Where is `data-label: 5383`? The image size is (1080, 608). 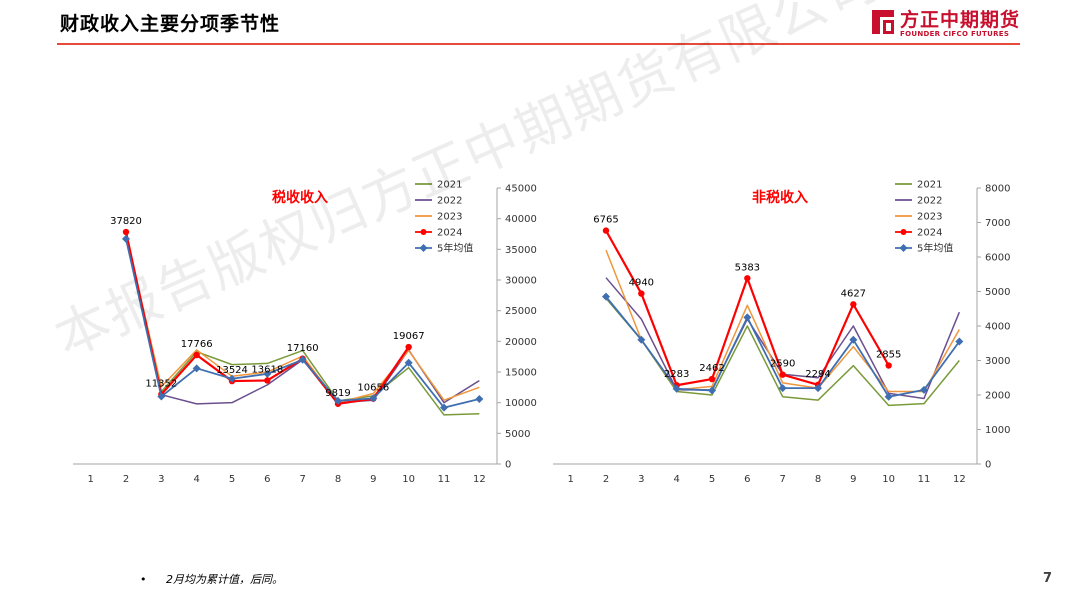
data-label: 5383 is located at coordinates (747, 267).